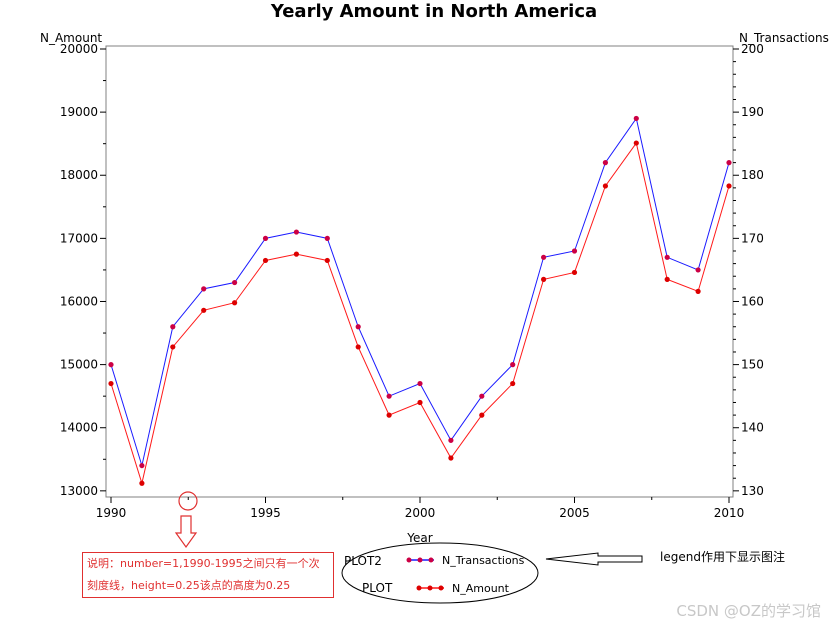  What do you see at coordinates (188, 501) in the screenshot?
I see `annotation-circle` at bounding box center [188, 501].